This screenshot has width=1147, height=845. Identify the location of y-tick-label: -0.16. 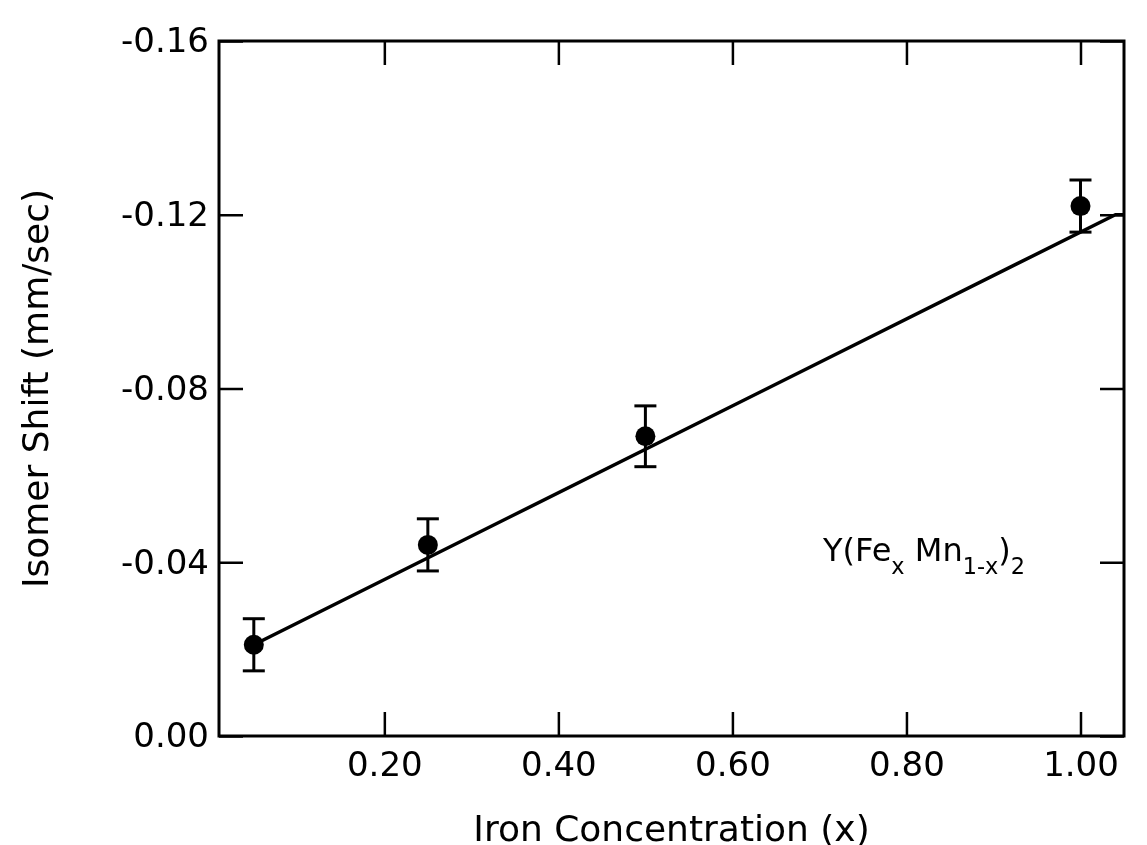
(165, 40).